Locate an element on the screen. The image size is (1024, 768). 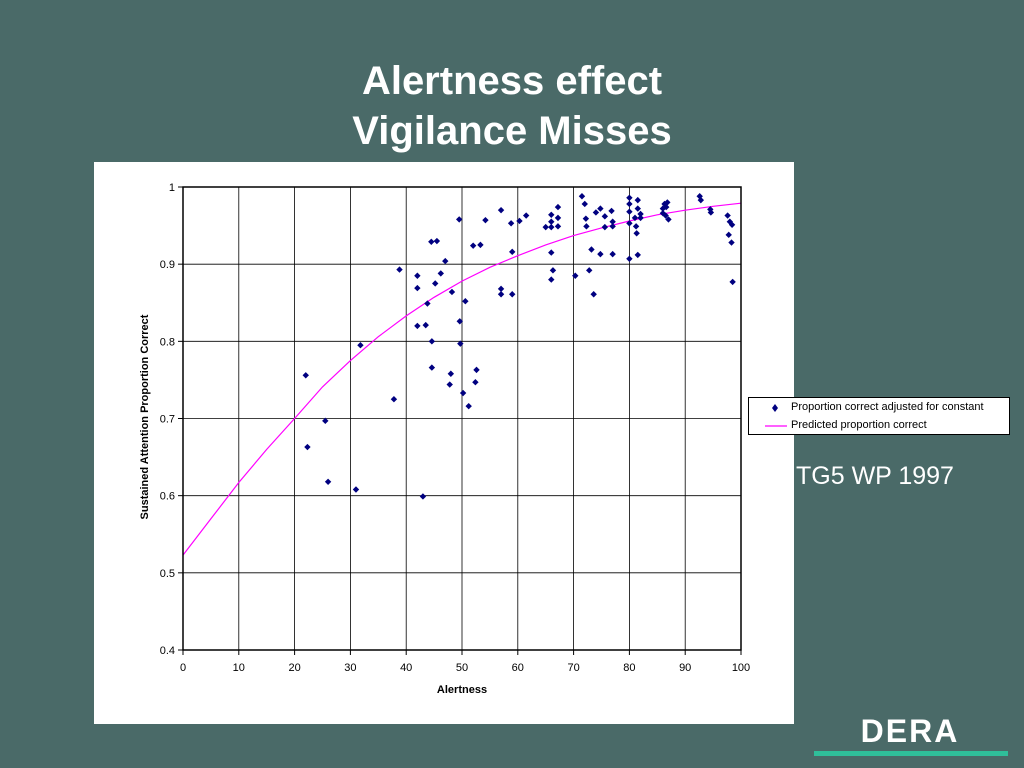
x-tick-label: 20 is located at coordinates (294, 668).